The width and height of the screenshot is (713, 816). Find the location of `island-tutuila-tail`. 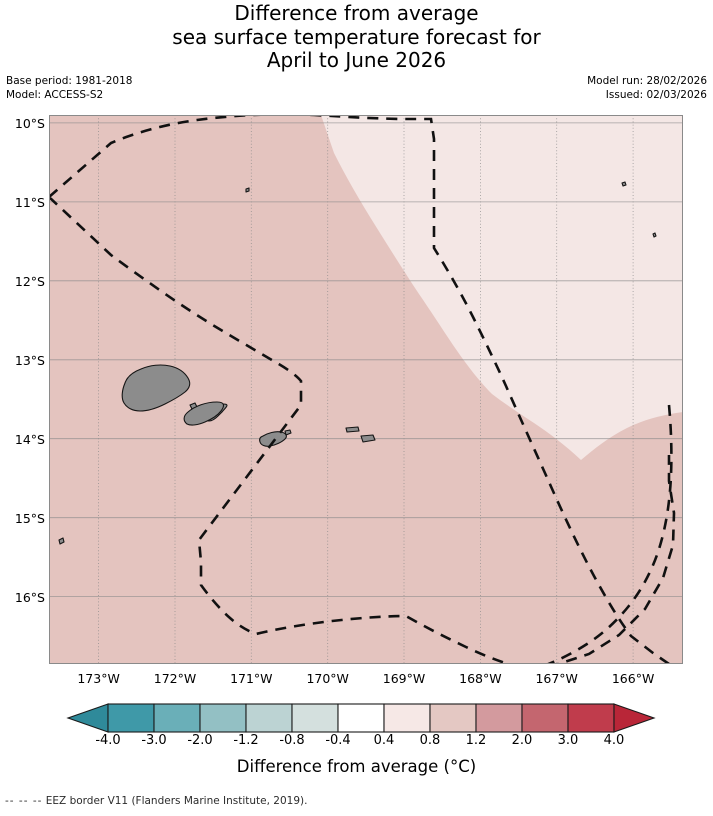

island-tutuila-tail is located at coordinates (288, 432).